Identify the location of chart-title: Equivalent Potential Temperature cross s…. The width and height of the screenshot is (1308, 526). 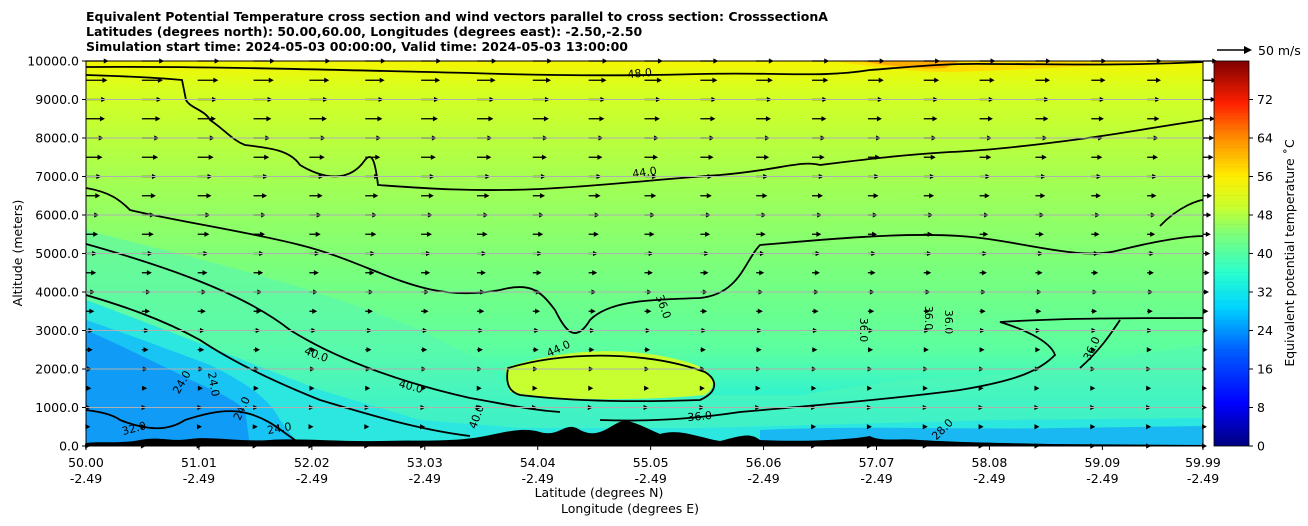
(457, 31).